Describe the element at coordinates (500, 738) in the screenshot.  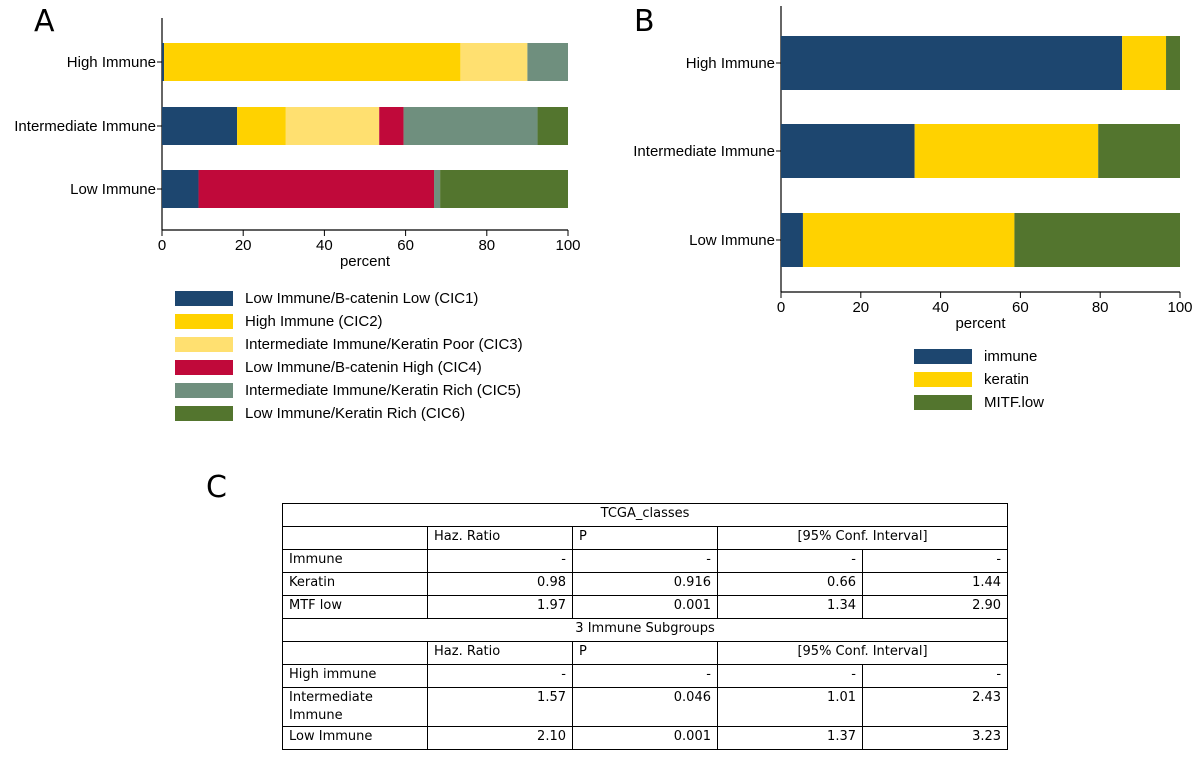
I see `haz-ratio-cell: 2.10` at that location.